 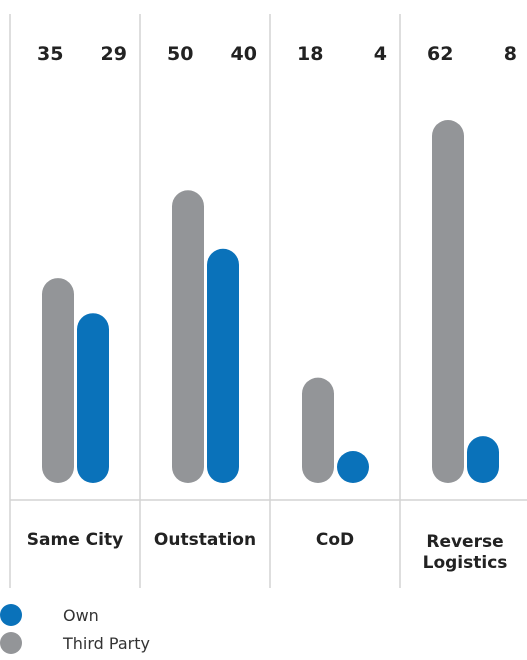 I want to click on value-label: 8, so click(x=510, y=54).